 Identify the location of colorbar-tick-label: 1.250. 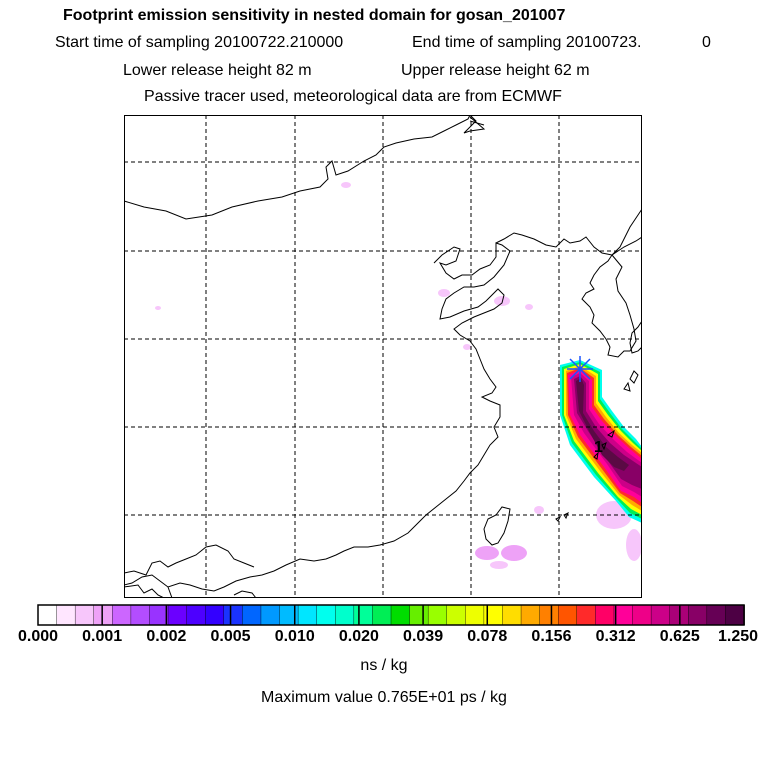
(738, 636).